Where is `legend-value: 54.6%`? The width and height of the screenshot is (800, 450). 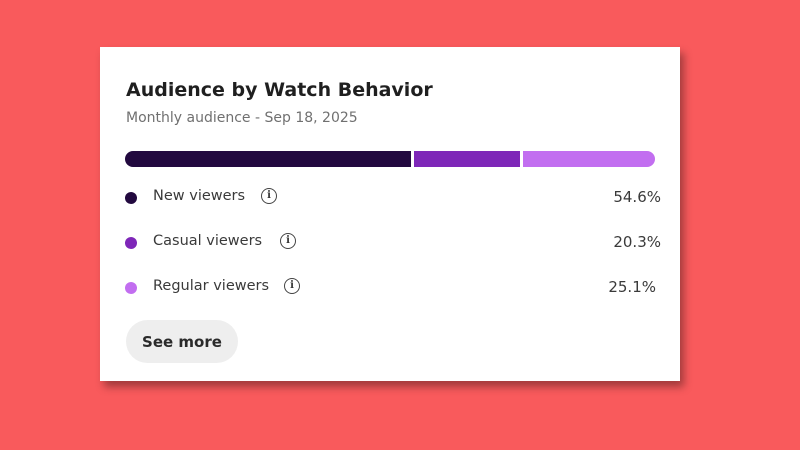 legend-value: 54.6% is located at coordinates (637, 197).